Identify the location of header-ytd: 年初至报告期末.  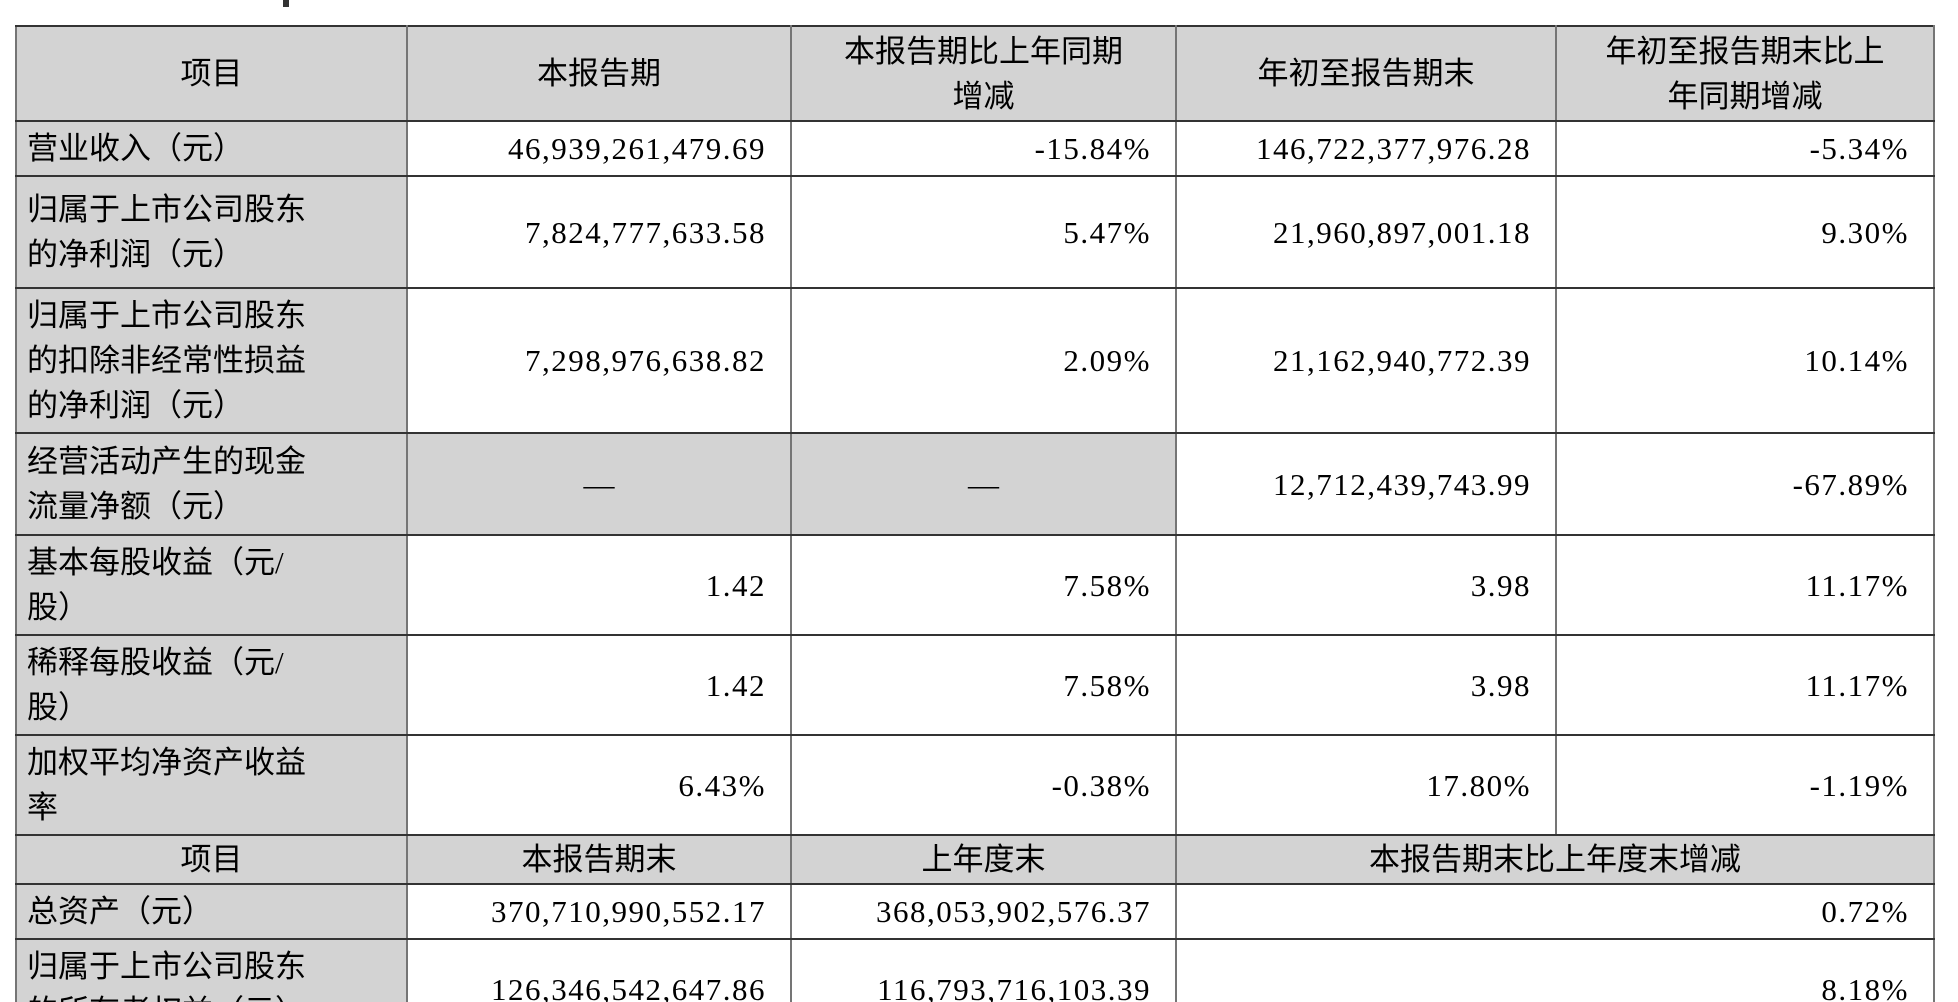
(1366, 73).